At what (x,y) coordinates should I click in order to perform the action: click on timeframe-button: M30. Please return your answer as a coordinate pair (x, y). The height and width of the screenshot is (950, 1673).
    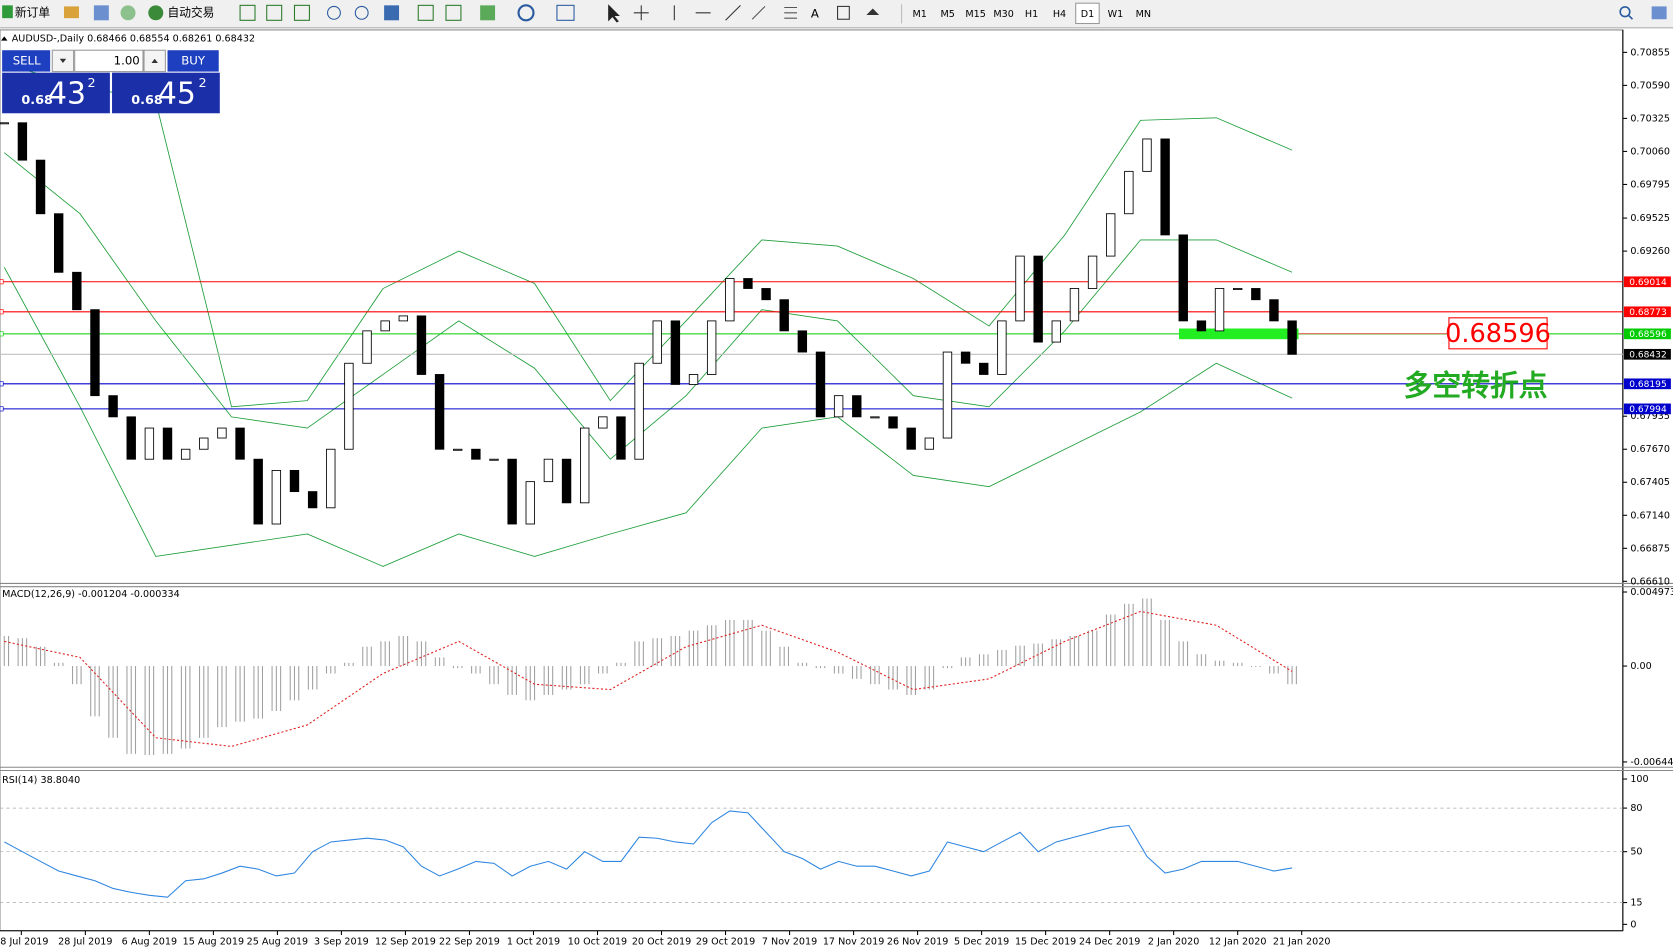
    Looking at the image, I should click on (1003, 14).